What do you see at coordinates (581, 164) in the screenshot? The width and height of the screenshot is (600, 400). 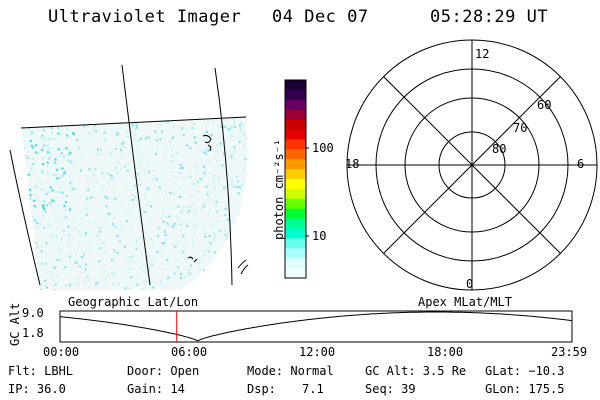 I see `mlt-label-6: 6` at bounding box center [581, 164].